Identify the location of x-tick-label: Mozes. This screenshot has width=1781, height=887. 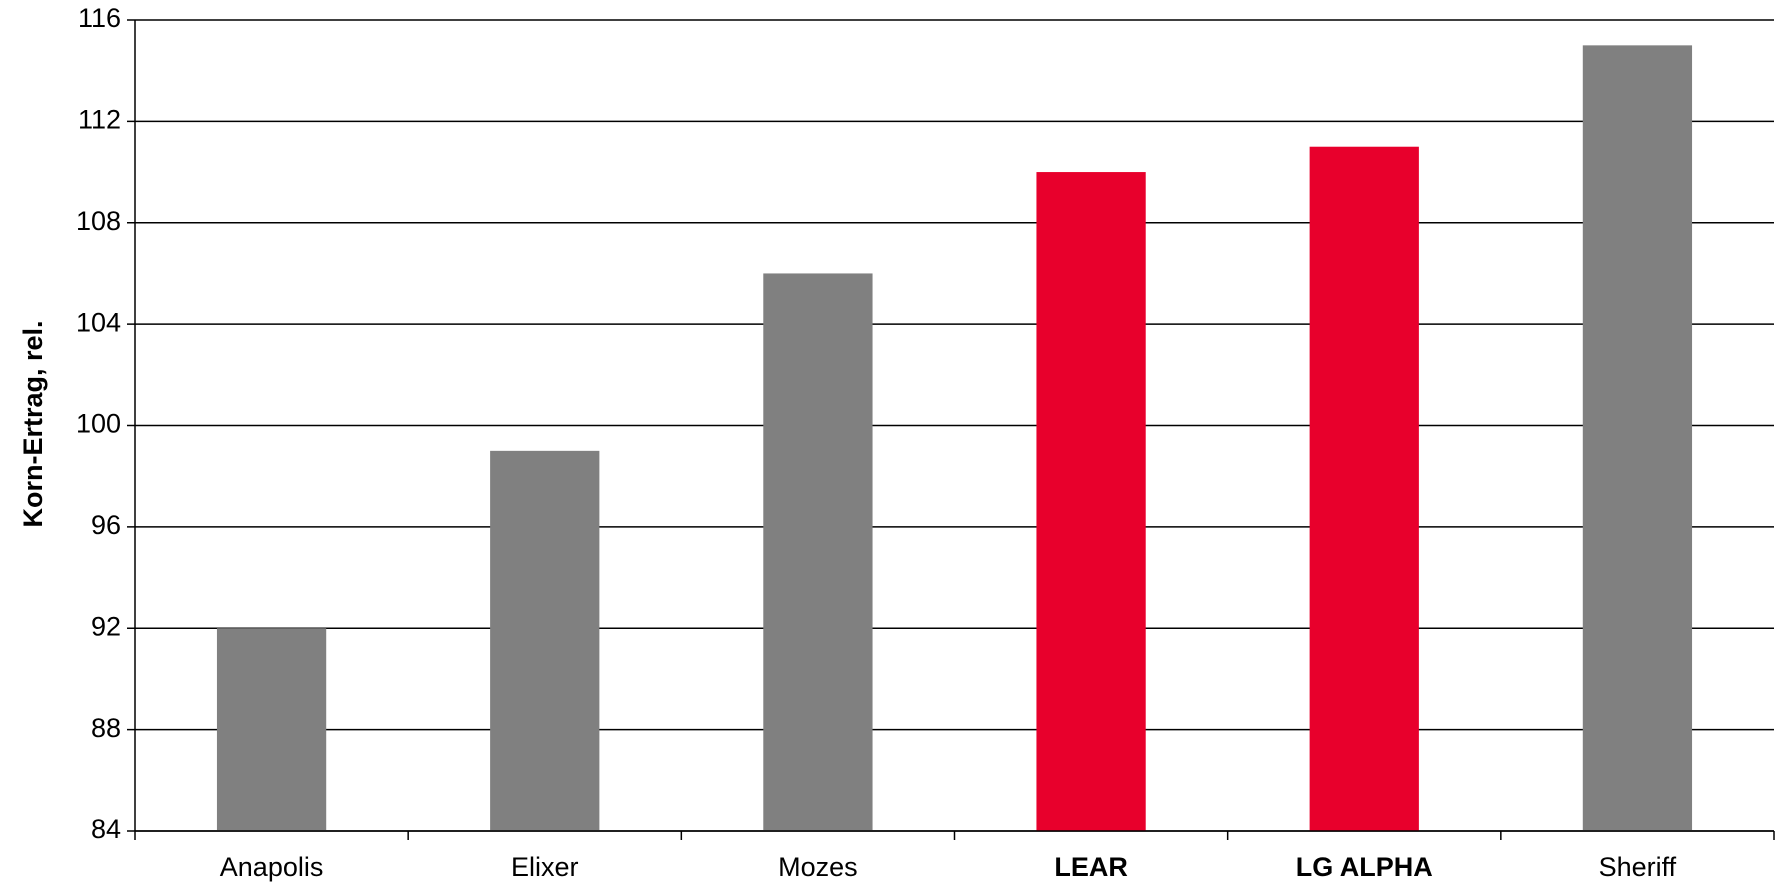
(818, 867).